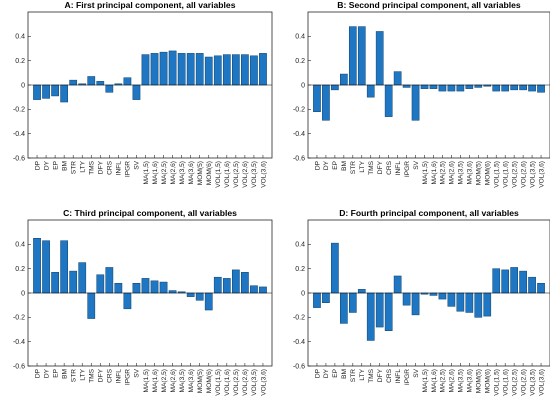  Describe the element at coordinates (20, 37) in the screenshot. I see `y-tick-label: 0.4` at that location.